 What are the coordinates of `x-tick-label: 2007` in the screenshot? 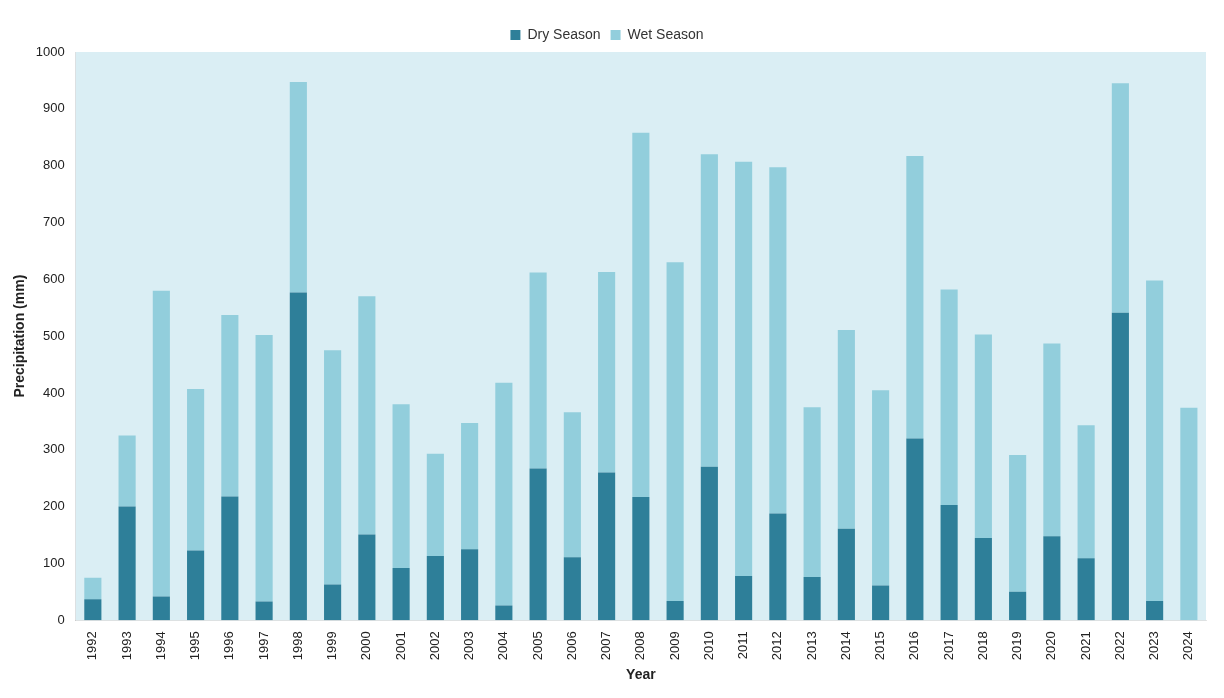 It's located at (606, 646).